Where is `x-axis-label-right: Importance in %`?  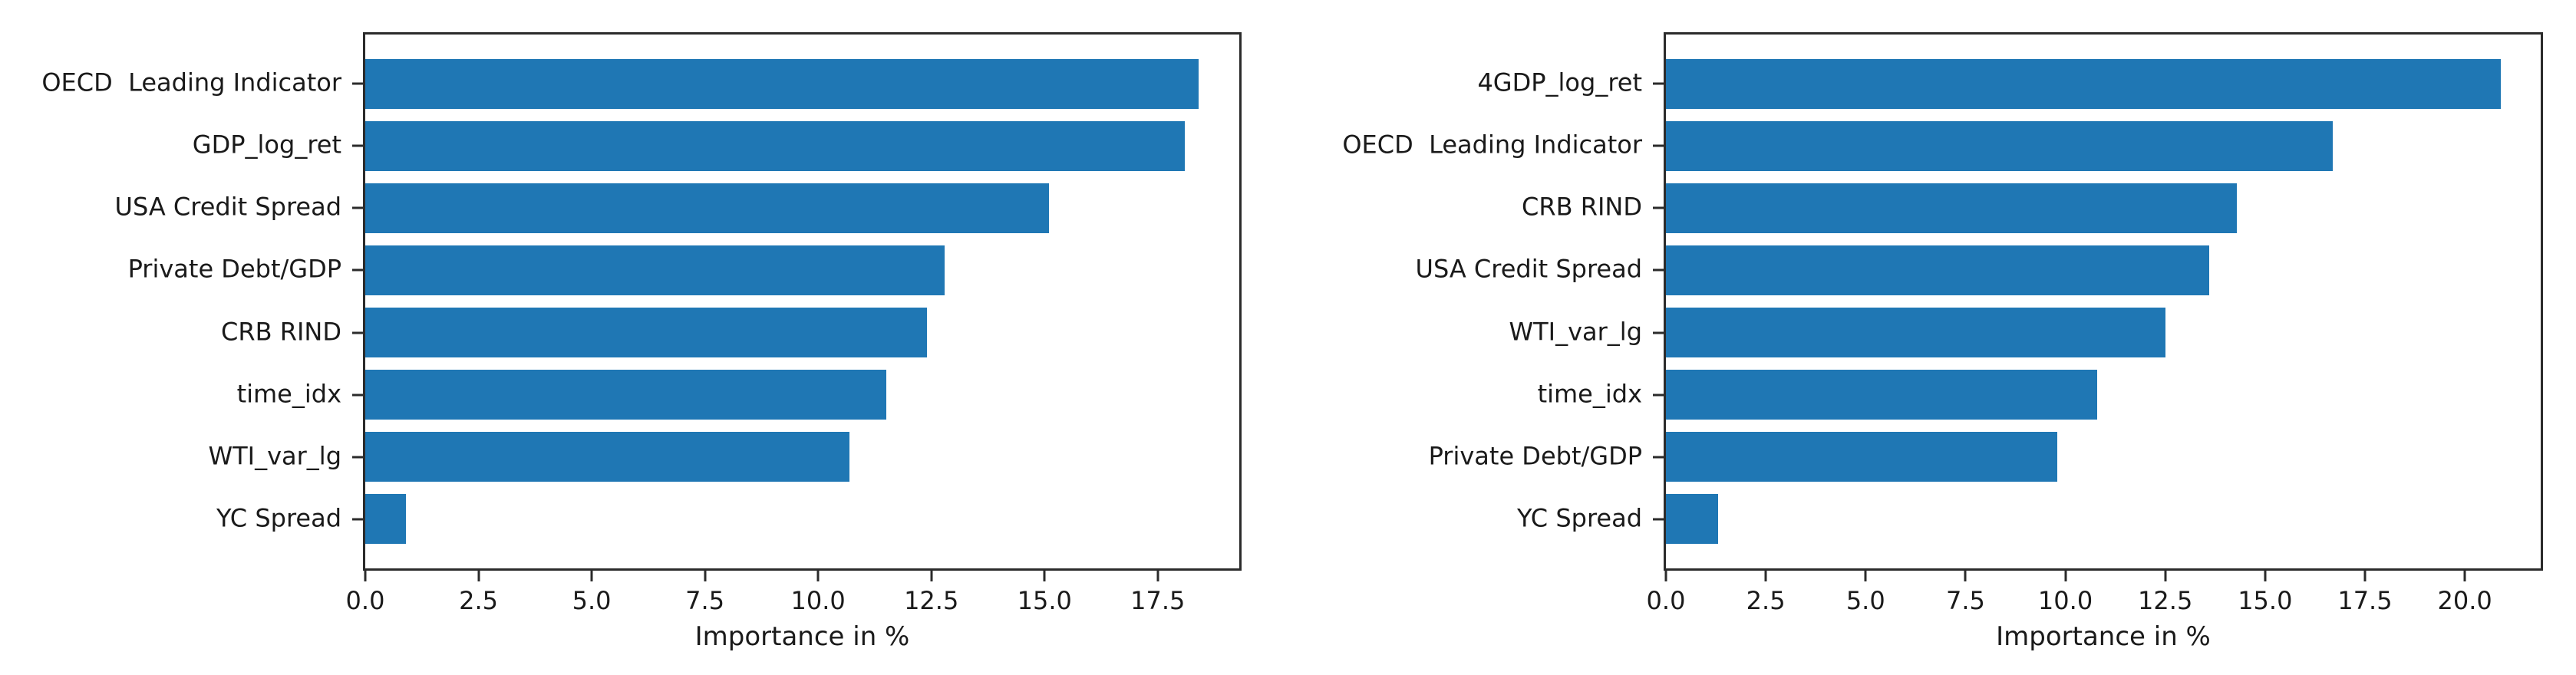
x-axis-label-right: Importance in % is located at coordinates (2103, 637).